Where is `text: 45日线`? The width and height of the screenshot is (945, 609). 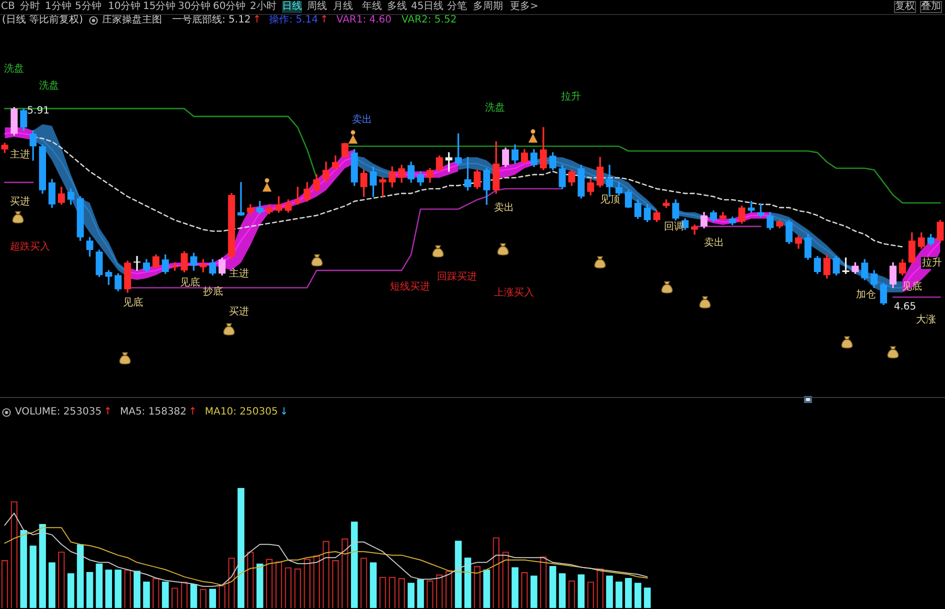 text: 45日线 is located at coordinates (427, 7).